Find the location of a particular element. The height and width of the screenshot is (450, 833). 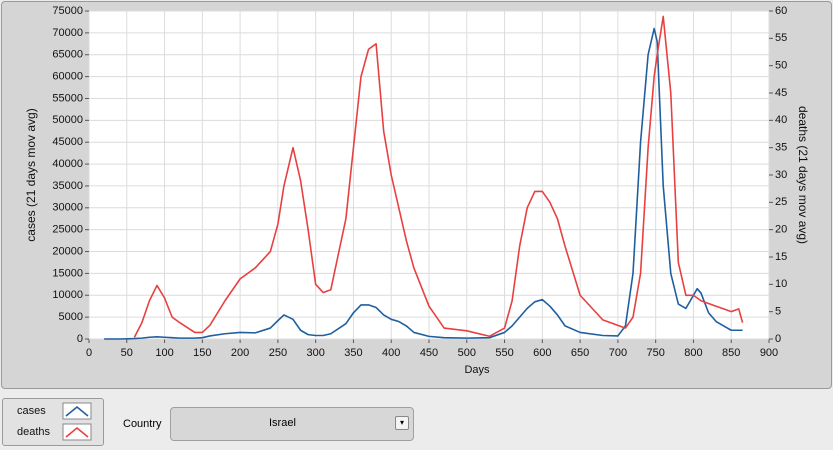

country-label: Country is located at coordinates (142, 424).